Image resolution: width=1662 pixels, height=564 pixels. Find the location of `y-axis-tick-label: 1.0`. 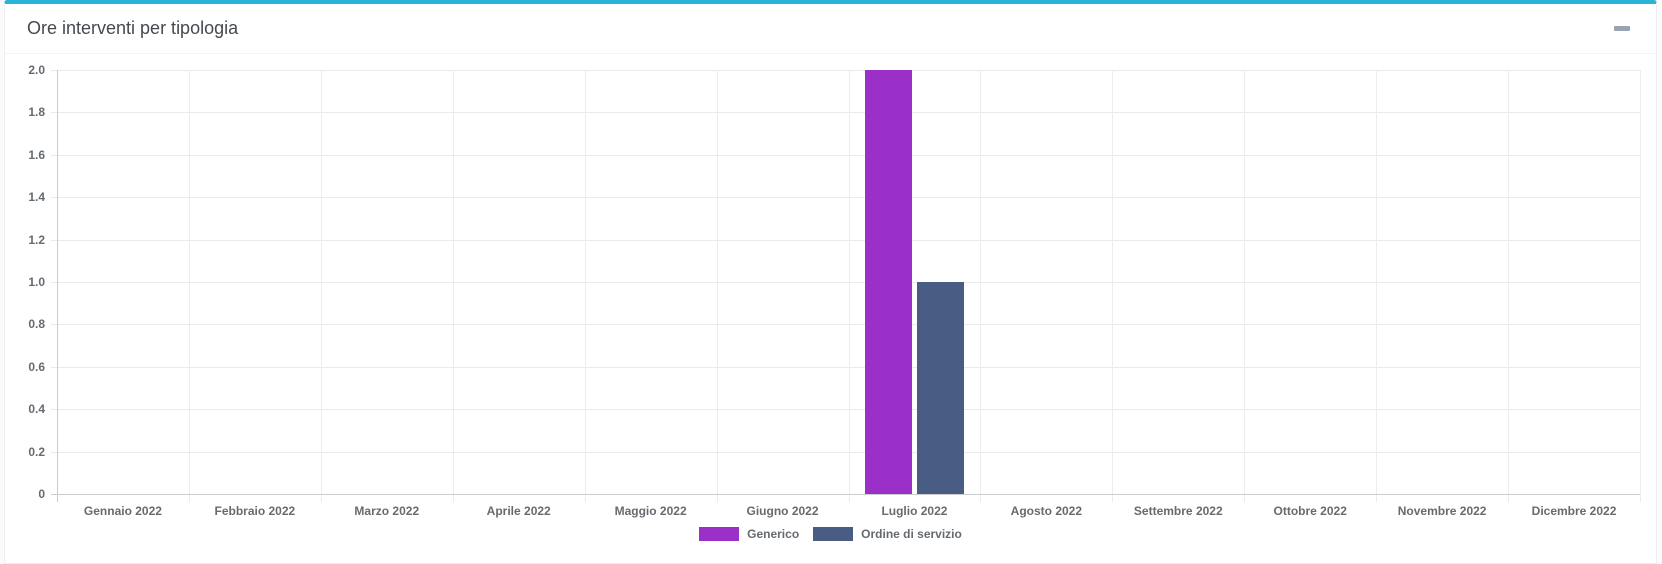

y-axis-tick-label: 1.0 is located at coordinates (36, 282).